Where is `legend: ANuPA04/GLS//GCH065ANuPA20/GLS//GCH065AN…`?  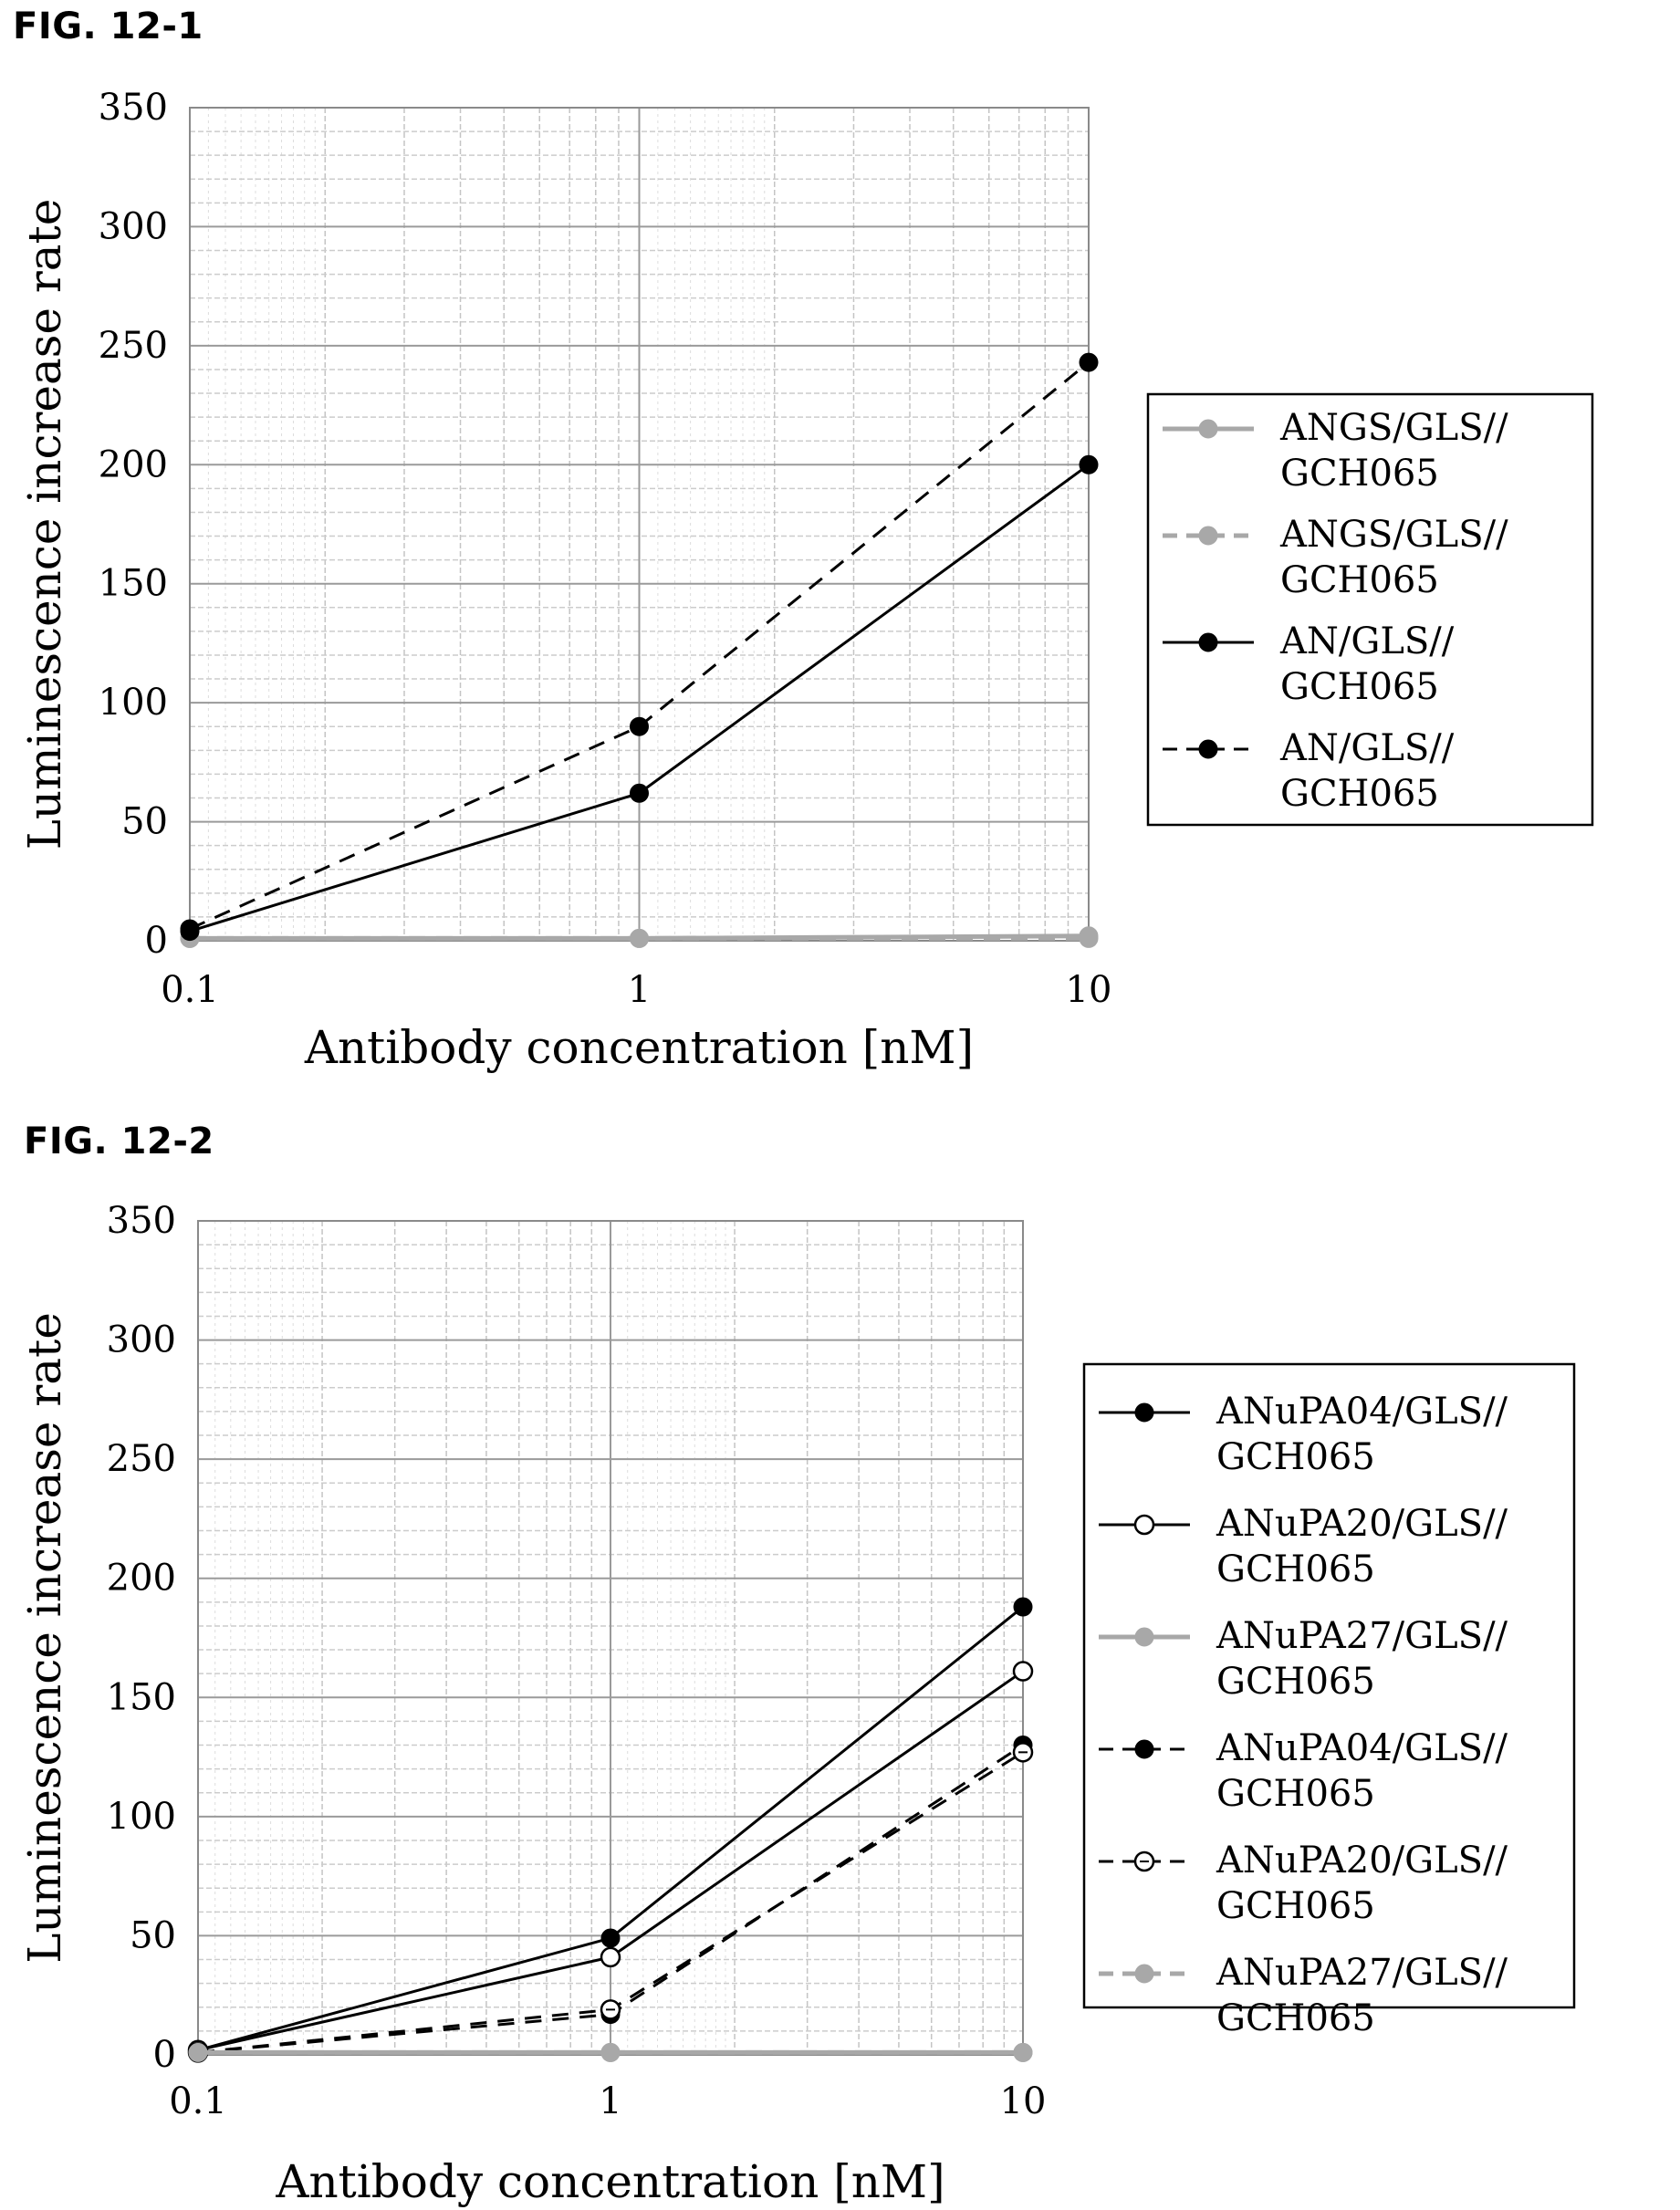 legend: ANuPA04/GLS//GCH065ANuPA20/GLS//GCH065AN… is located at coordinates (1329, 1700).